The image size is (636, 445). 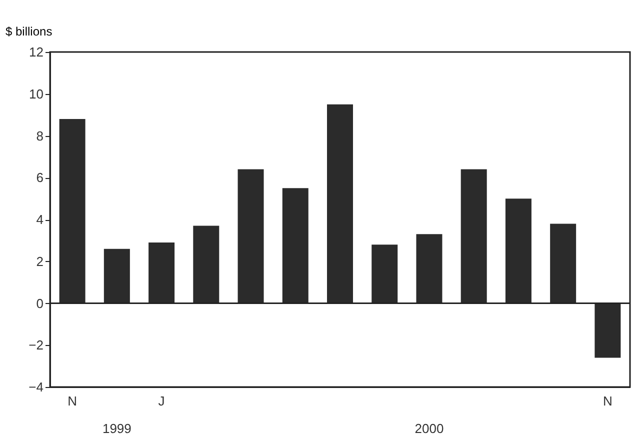 What do you see at coordinates (40, 303) in the screenshot?
I see `y-tick-label: 0` at bounding box center [40, 303].